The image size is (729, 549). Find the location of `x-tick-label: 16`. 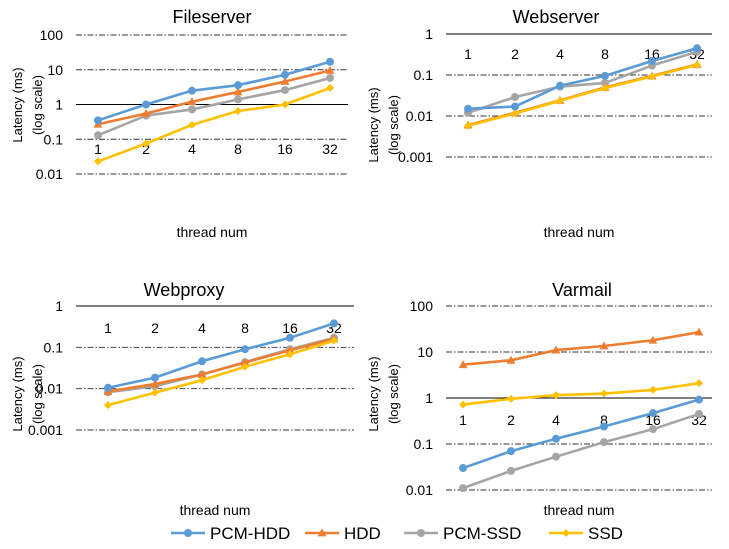

x-tick-label: 16 is located at coordinates (652, 54).